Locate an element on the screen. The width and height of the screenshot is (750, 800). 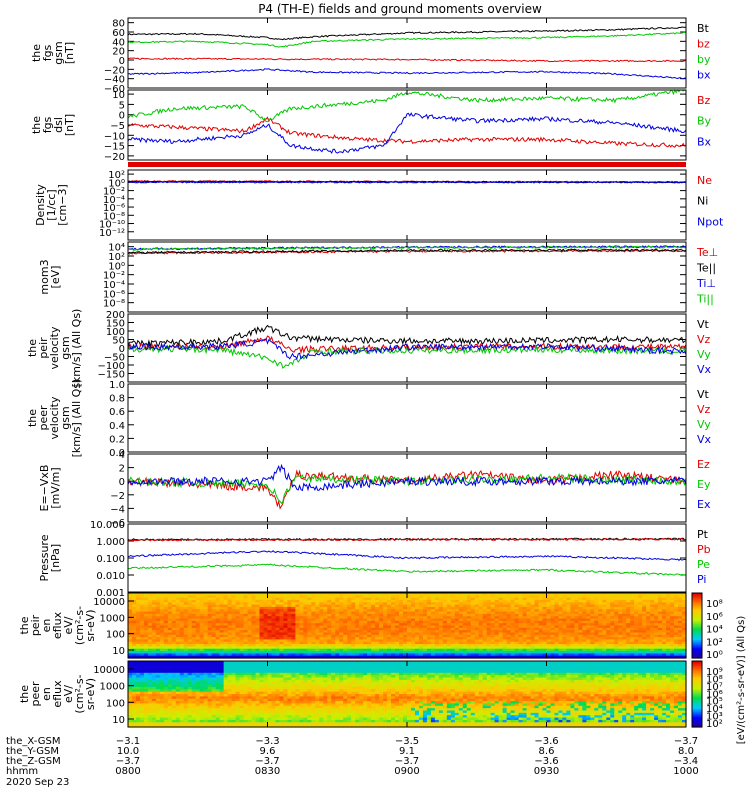
y-tick-label: −5 is located at coordinates (117, 126).